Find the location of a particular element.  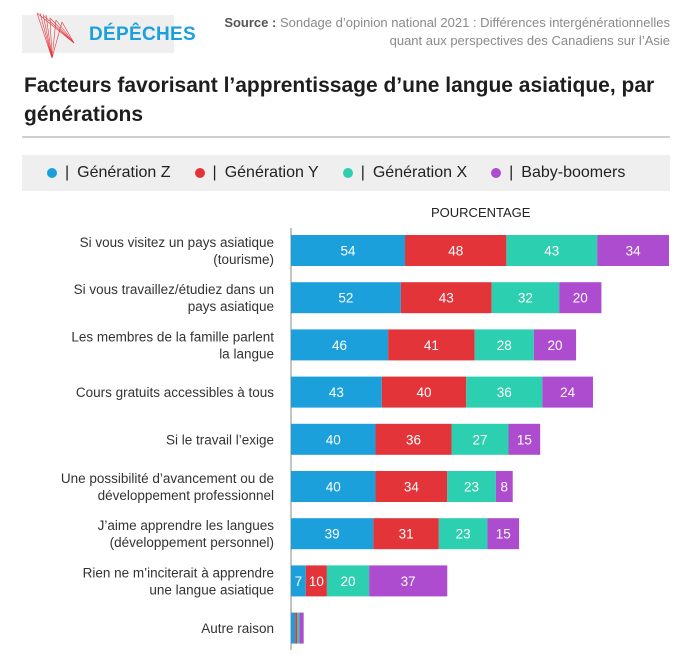

red-line-fan-logo-icon is located at coordinates (55, 36).